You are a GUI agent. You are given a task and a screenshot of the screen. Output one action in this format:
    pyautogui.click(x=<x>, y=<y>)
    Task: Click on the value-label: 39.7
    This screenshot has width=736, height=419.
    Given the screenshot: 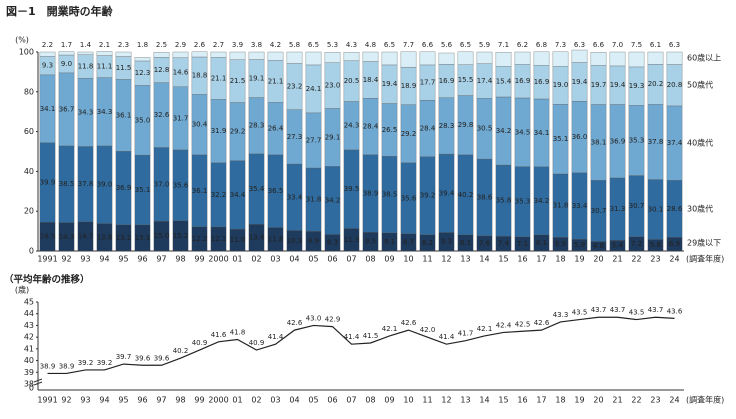 What is the action you would take?
    pyautogui.click(x=124, y=357)
    